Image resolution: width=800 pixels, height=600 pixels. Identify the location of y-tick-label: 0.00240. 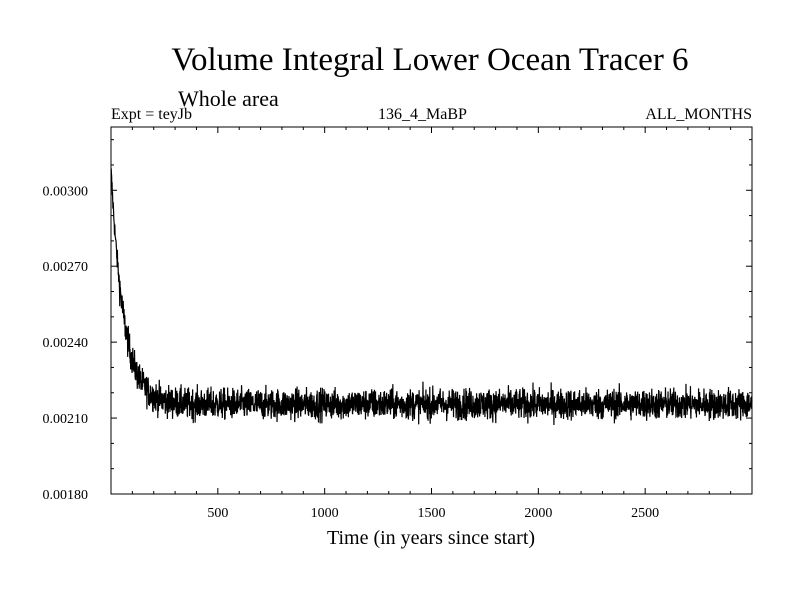
(66, 343).